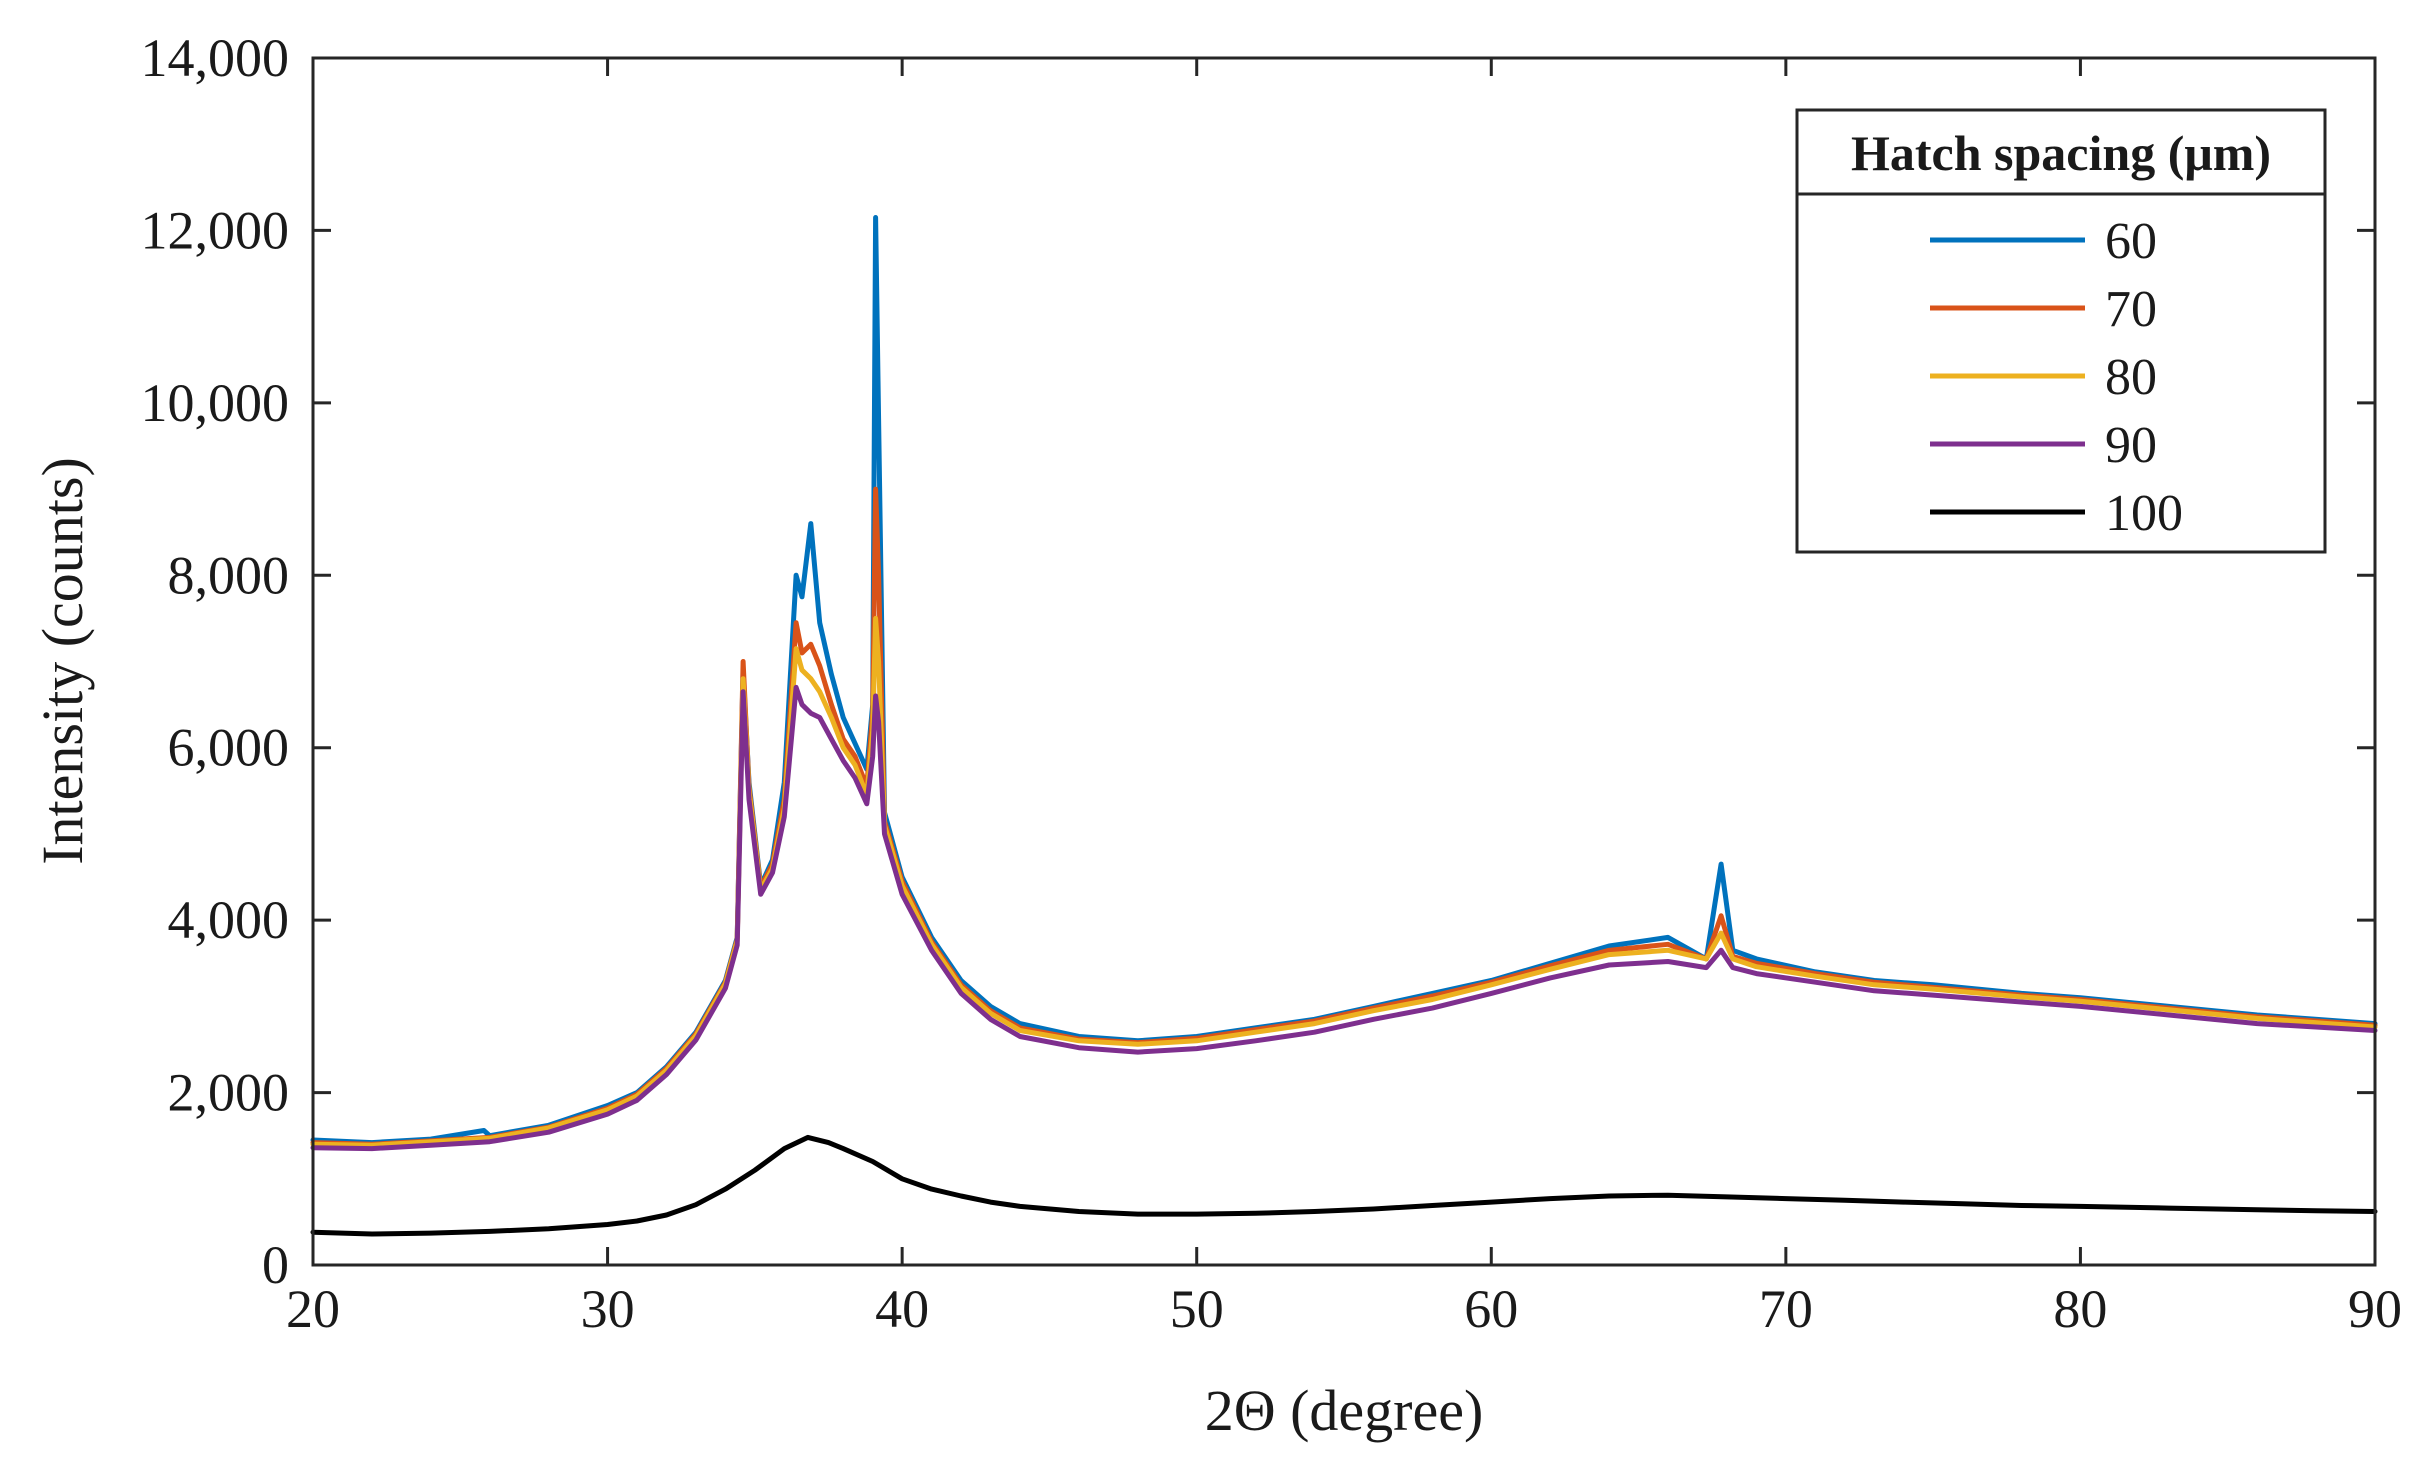 This screenshot has height=1457, width=2412. I want to click on legend-label-70: 70, so click(2131, 309).